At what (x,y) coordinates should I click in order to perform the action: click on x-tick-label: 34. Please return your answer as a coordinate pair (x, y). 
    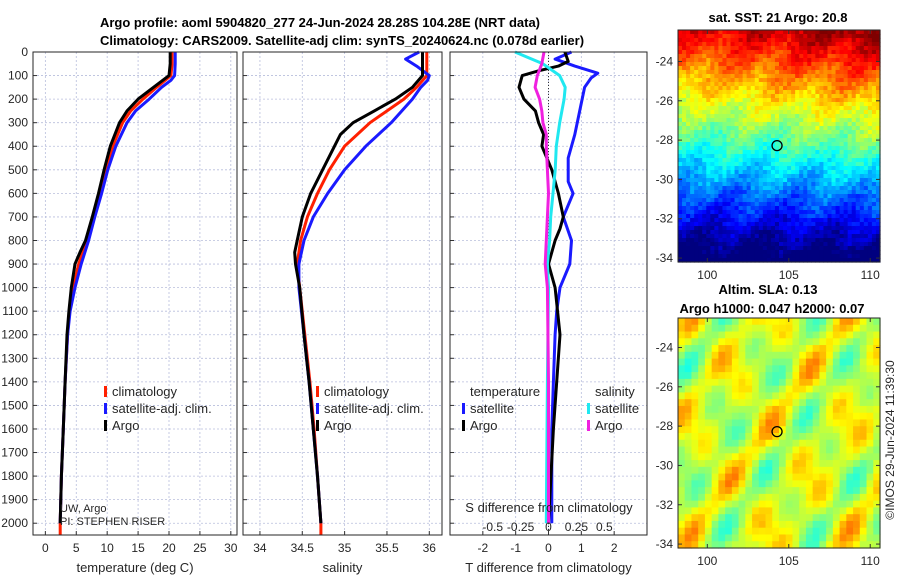
    Looking at the image, I should click on (260, 548).